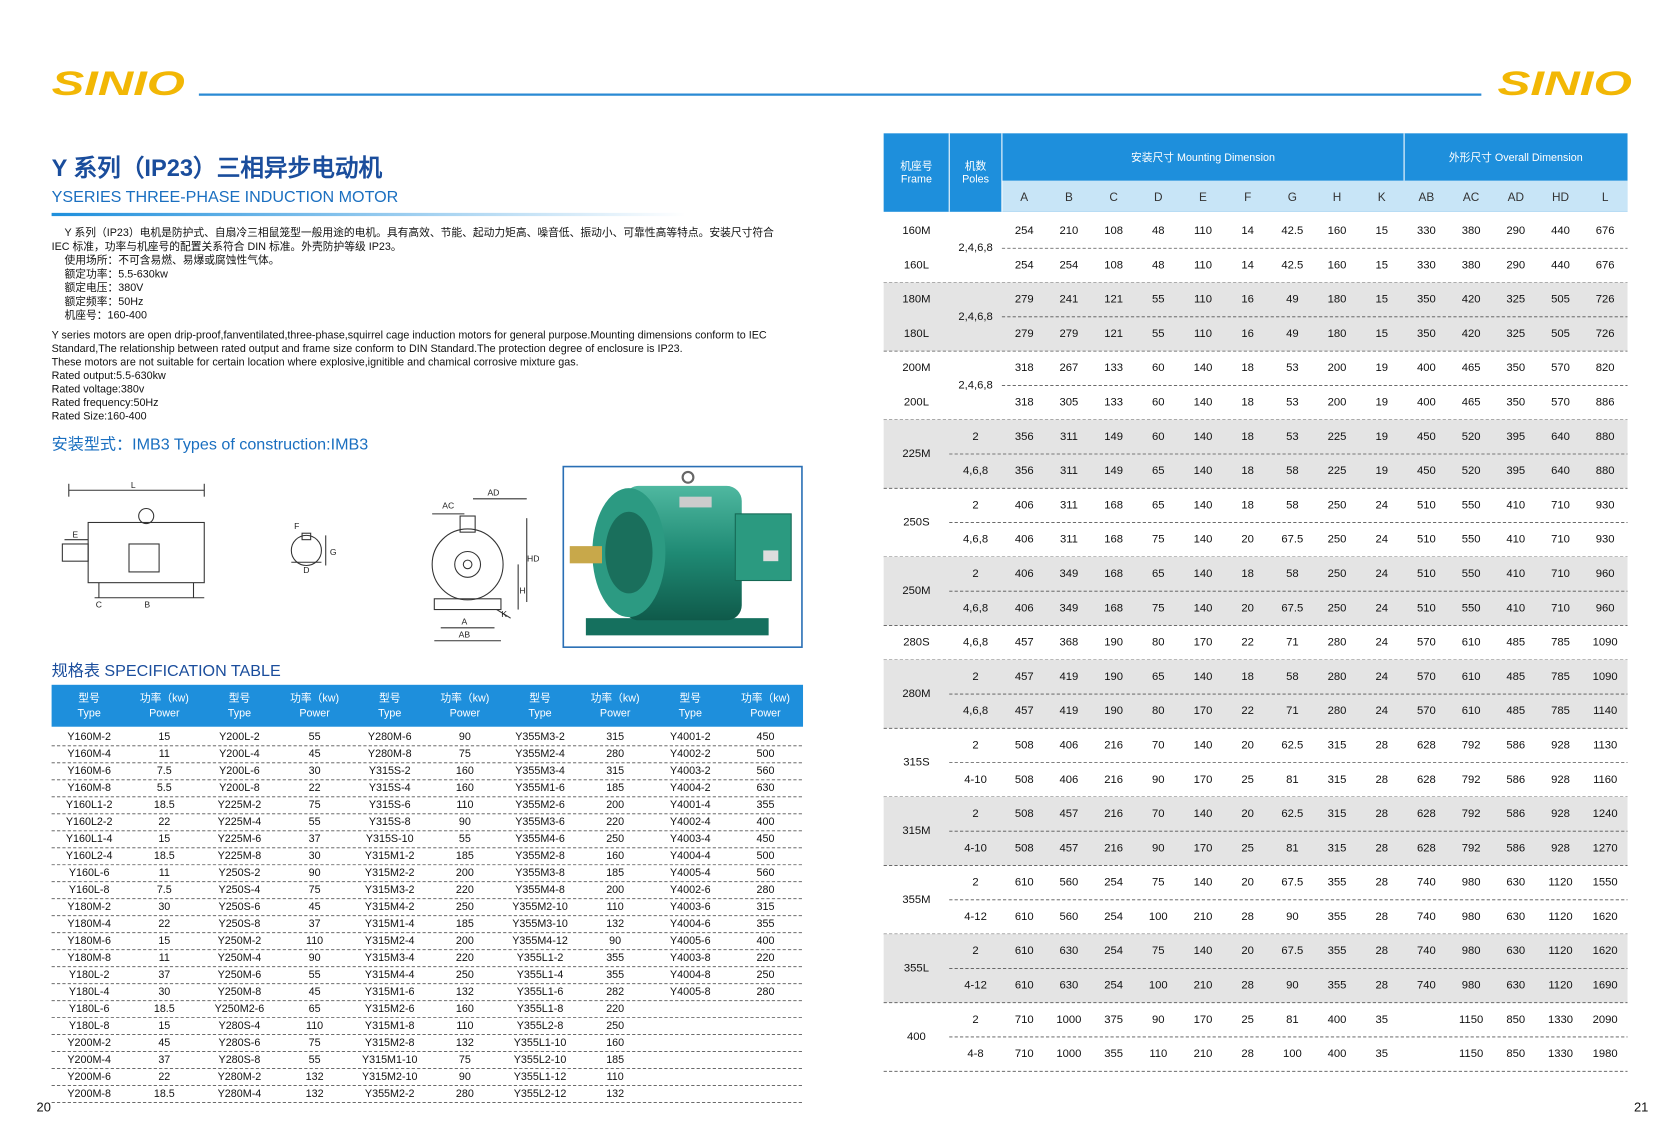 The height and width of the screenshot is (1146, 1677). What do you see at coordinates (540, 992) in the screenshot?
I see `table-cell: Y355L1-6` at bounding box center [540, 992].